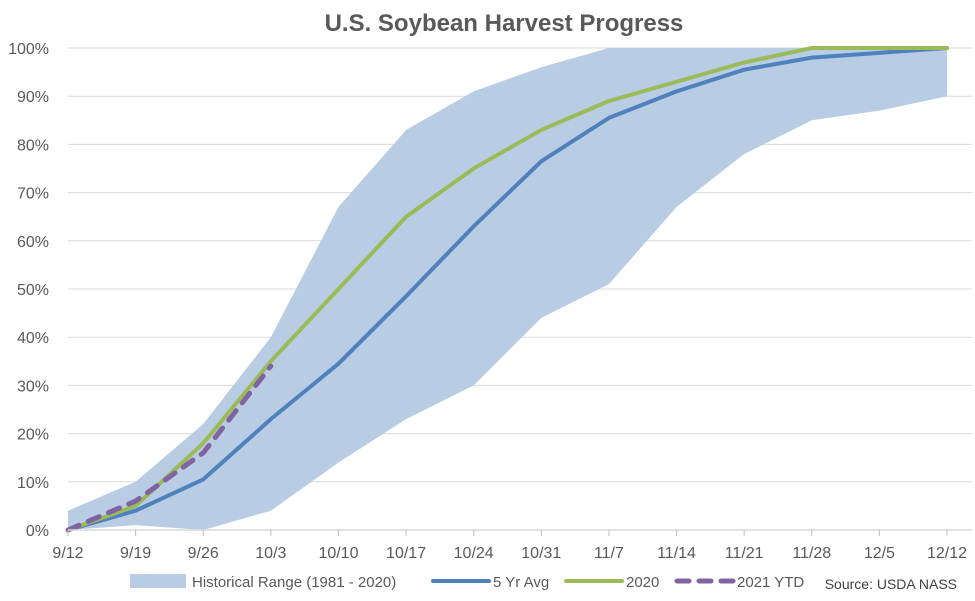  What do you see at coordinates (891, 584) in the screenshot?
I see `source-note: Source: USDA NASS` at bounding box center [891, 584].